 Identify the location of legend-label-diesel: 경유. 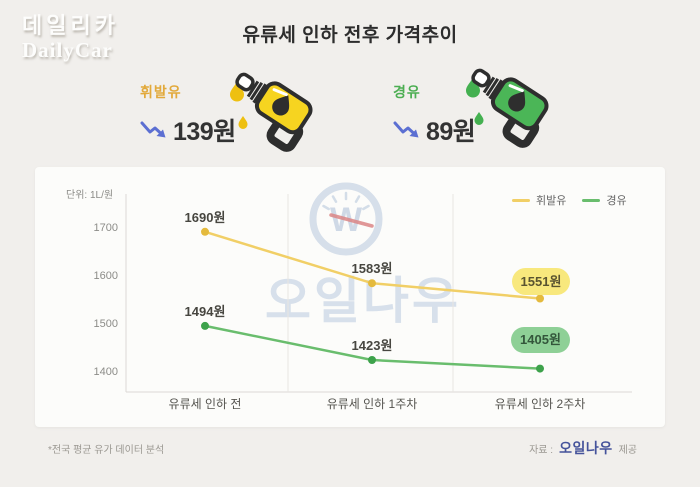
(616, 201).